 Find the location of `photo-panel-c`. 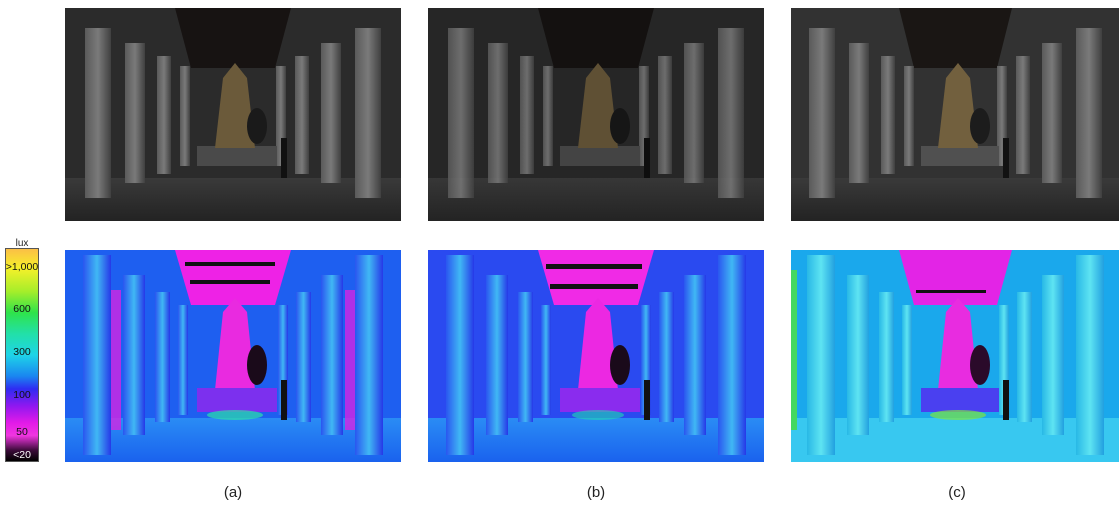

photo-panel-c is located at coordinates (955, 114).